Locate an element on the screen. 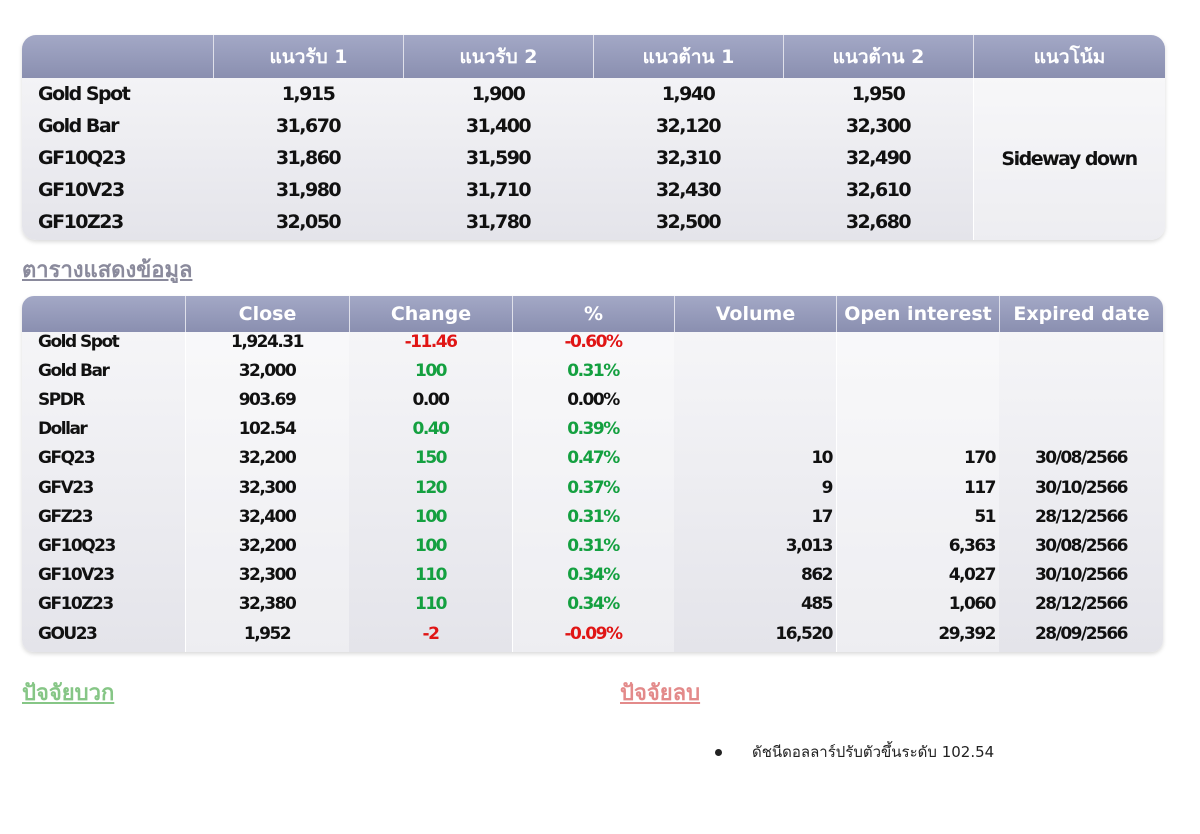 This screenshot has width=1200, height=834. cell: -11.46 is located at coordinates (431, 341).